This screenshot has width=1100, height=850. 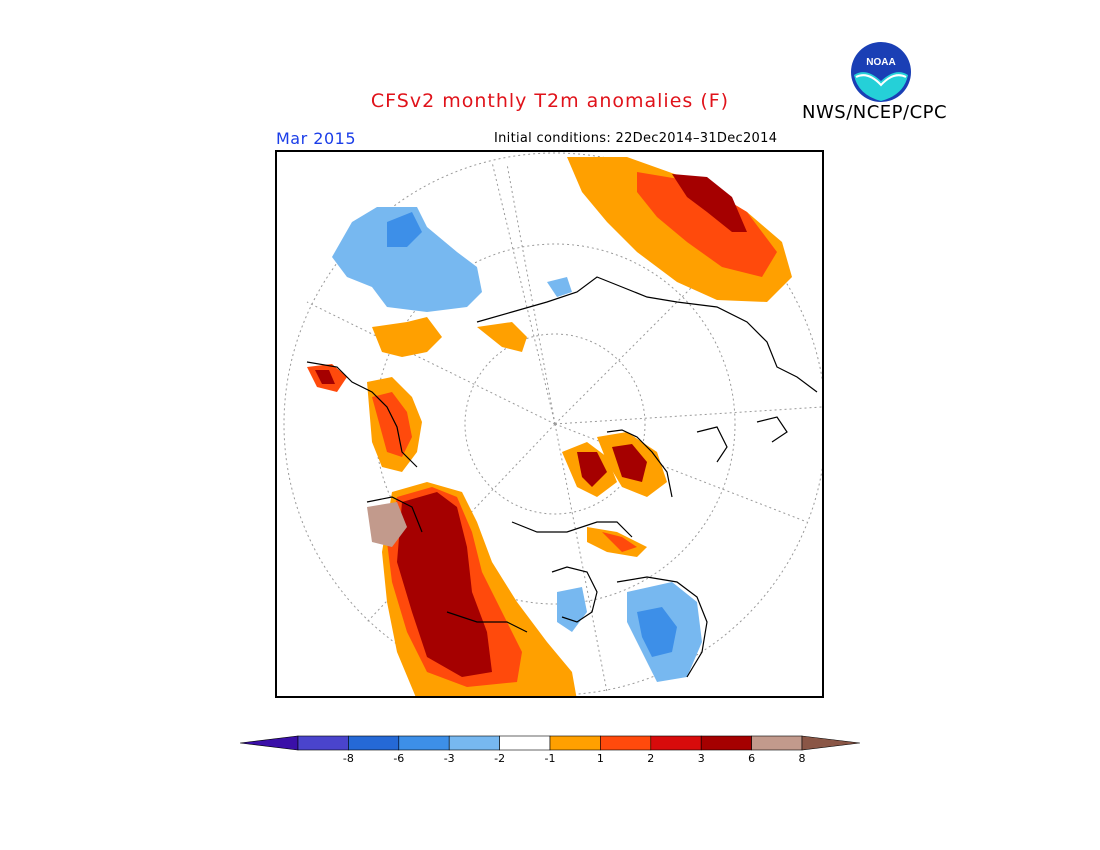 What do you see at coordinates (614, 494) in the screenshot?
I see `anomaly-canadian-arctic-warm` at bounding box center [614, 494].